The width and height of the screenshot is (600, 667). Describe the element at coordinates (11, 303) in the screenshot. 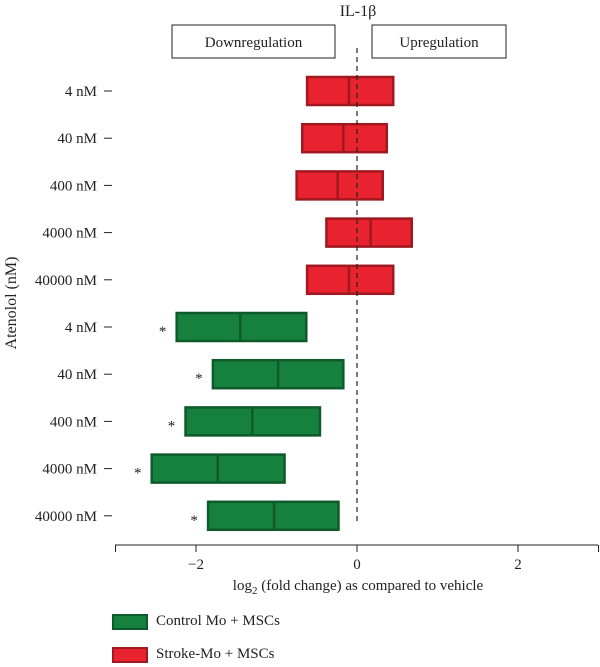

I see `y-axis-label: Atenolol (nM)` at that location.